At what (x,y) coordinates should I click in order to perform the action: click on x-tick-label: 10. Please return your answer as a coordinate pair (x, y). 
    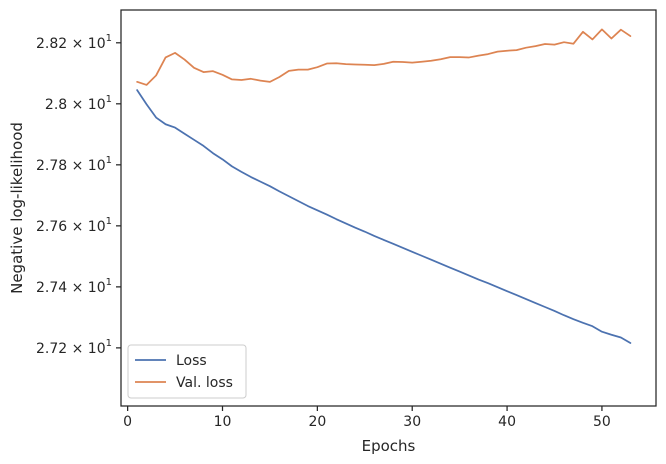
    Looking at the image, I should click on (223, 422).